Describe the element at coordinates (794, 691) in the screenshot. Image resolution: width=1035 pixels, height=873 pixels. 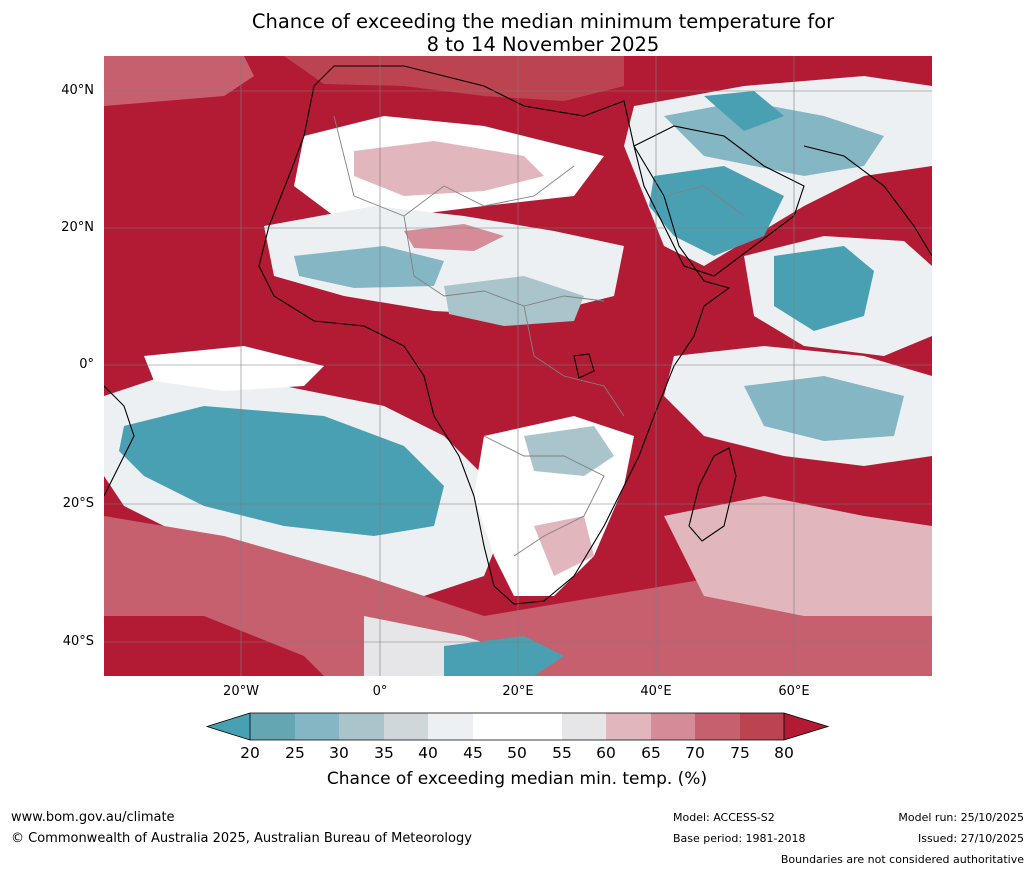
I see `lon-label-60e: 60°E` at that location.